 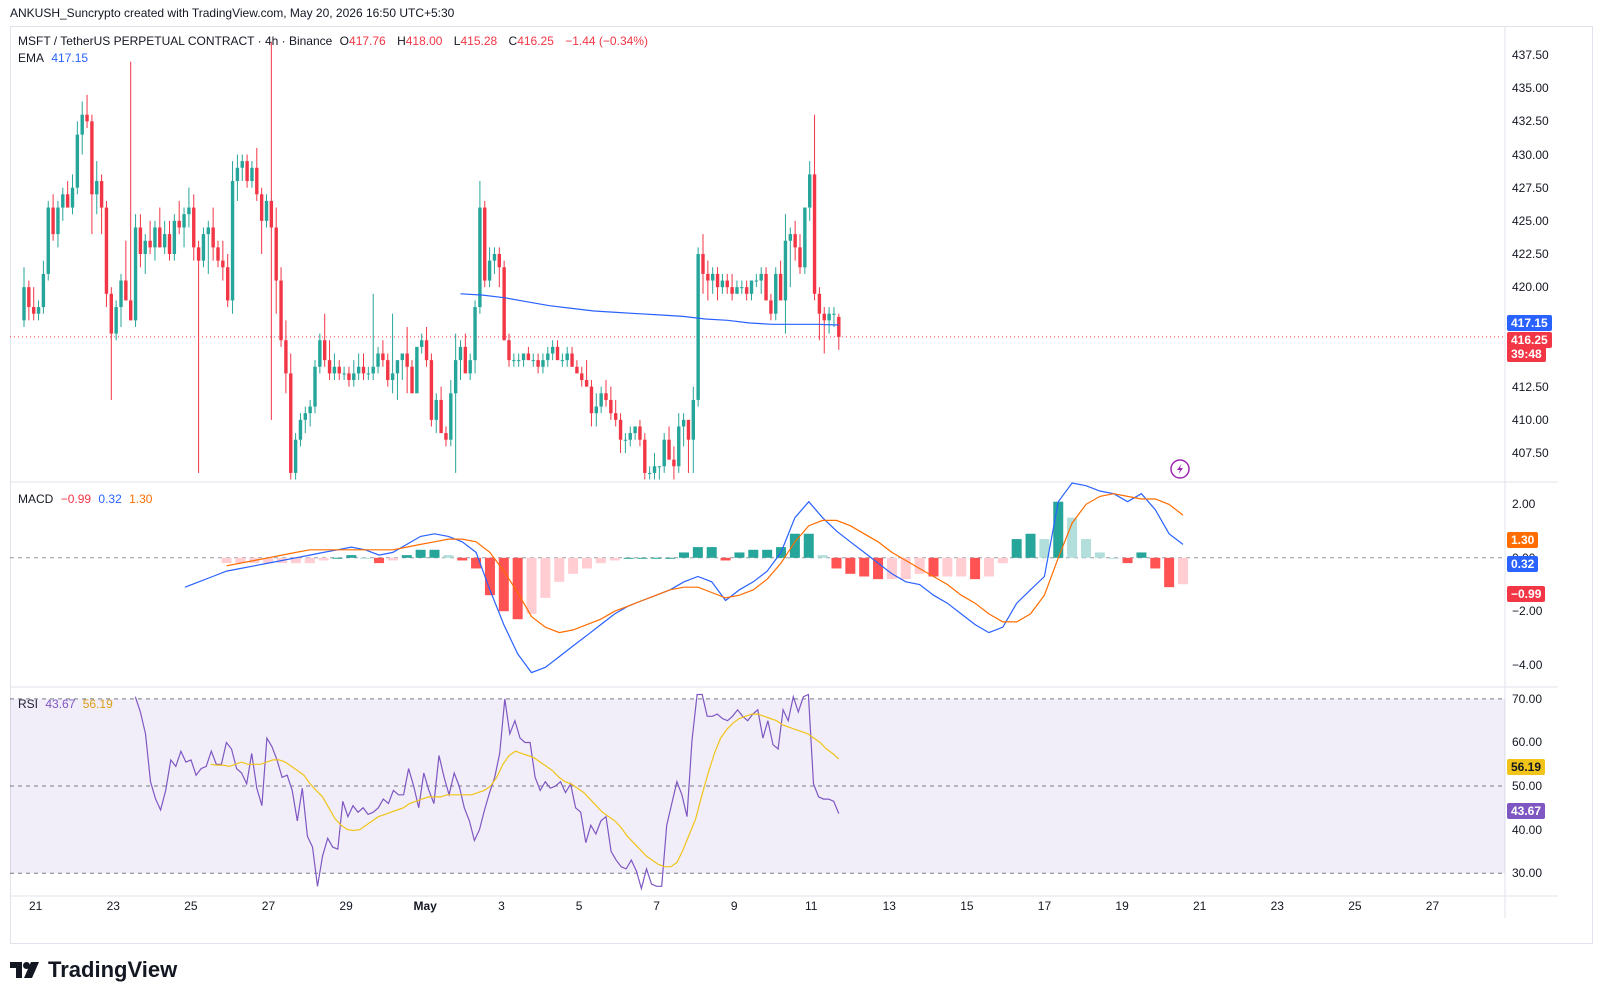 What do you see at coordinates (656, 906) in the screenshot?
I see `time-tick: 7` at bounding box center [656, 906].